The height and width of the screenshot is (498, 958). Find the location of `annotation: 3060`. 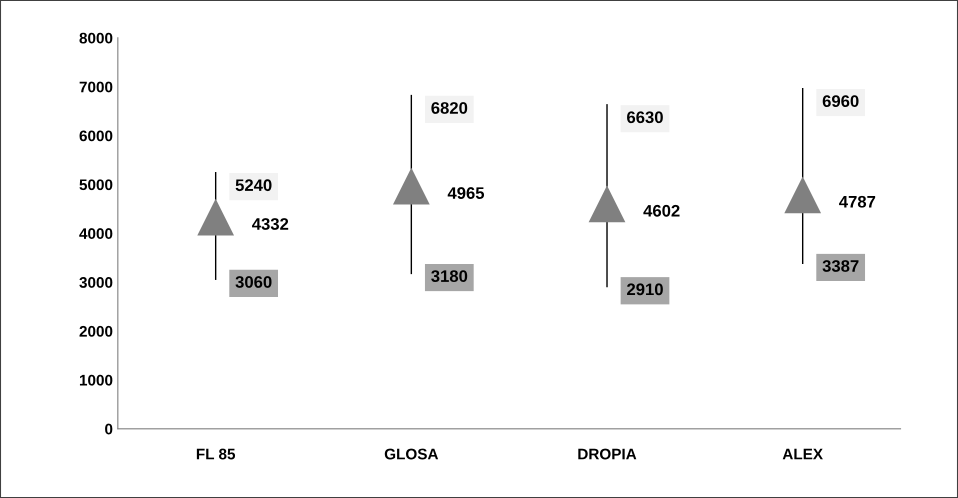

annotation: 3060 is located at coordinates (253, 282).